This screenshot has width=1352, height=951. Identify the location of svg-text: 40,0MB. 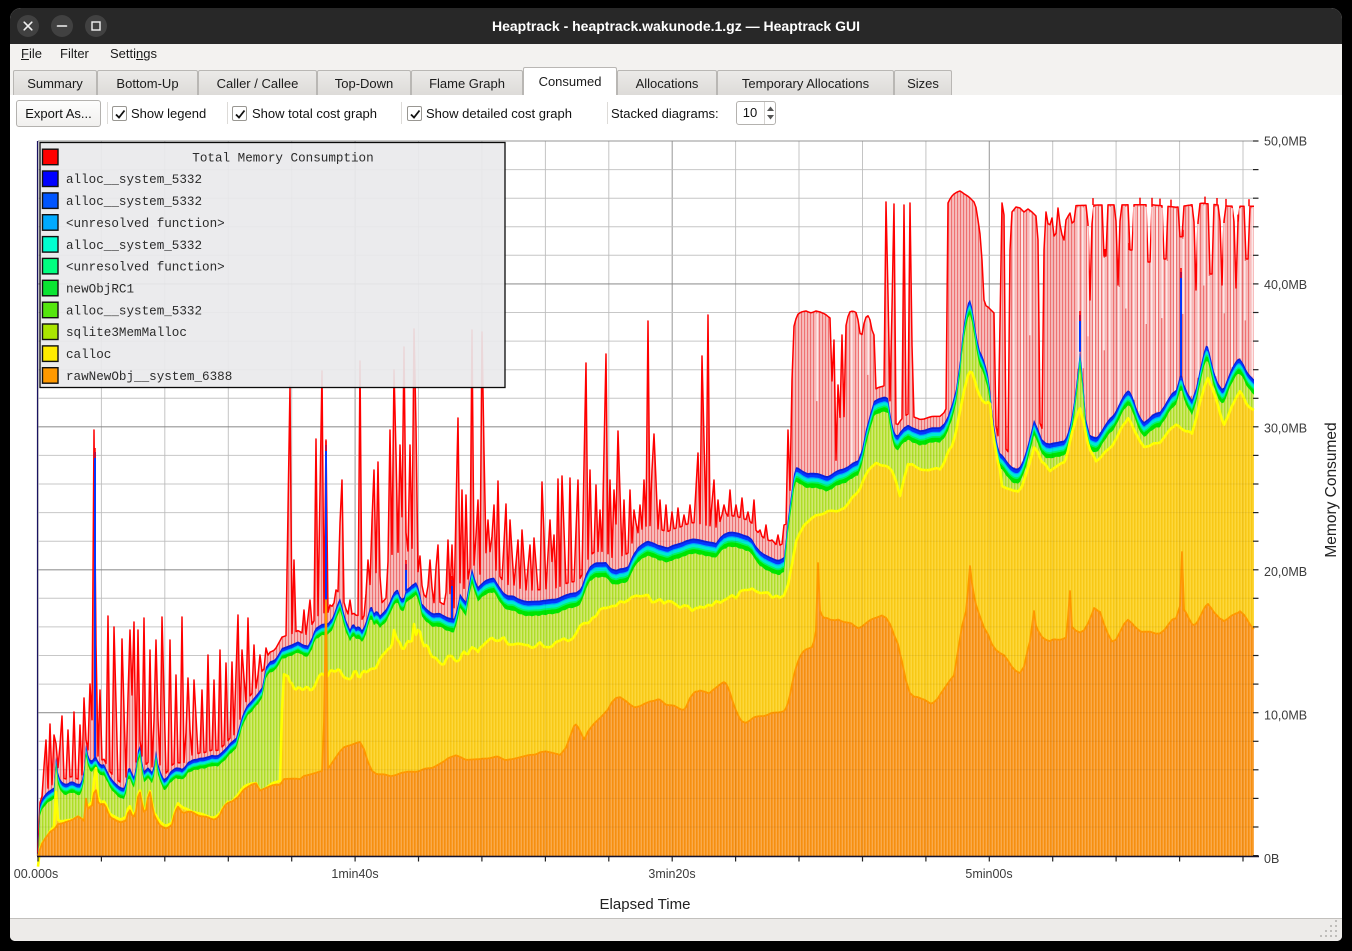
(1285, 285).